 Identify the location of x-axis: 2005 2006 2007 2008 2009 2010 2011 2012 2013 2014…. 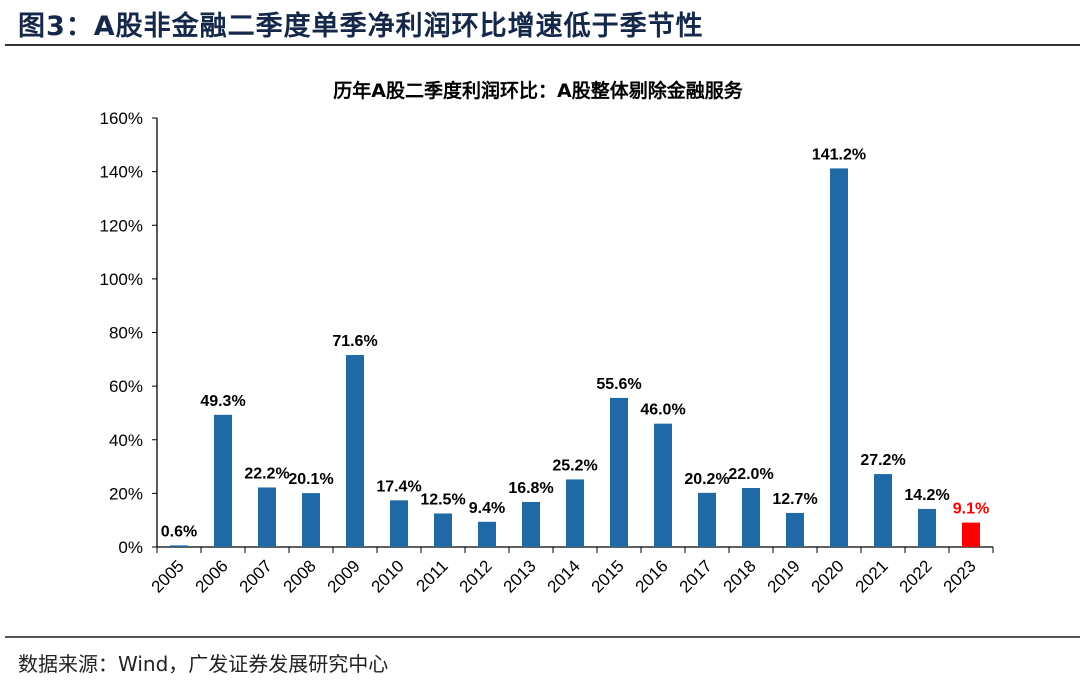
(571, 571).